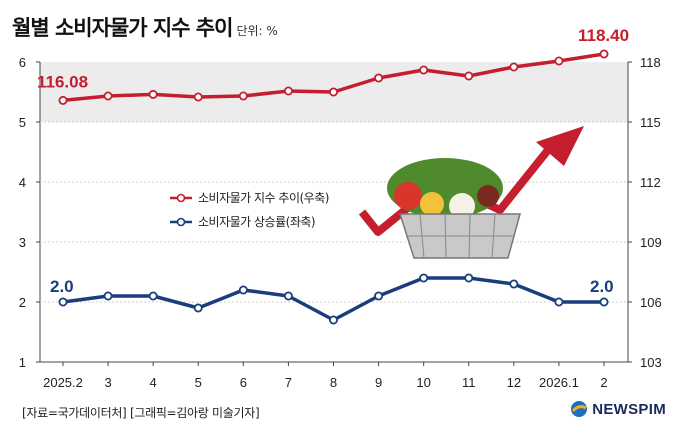  I want to click on legend-blue-label: 소비자물가 상승률(좌축), so click(256, 222).